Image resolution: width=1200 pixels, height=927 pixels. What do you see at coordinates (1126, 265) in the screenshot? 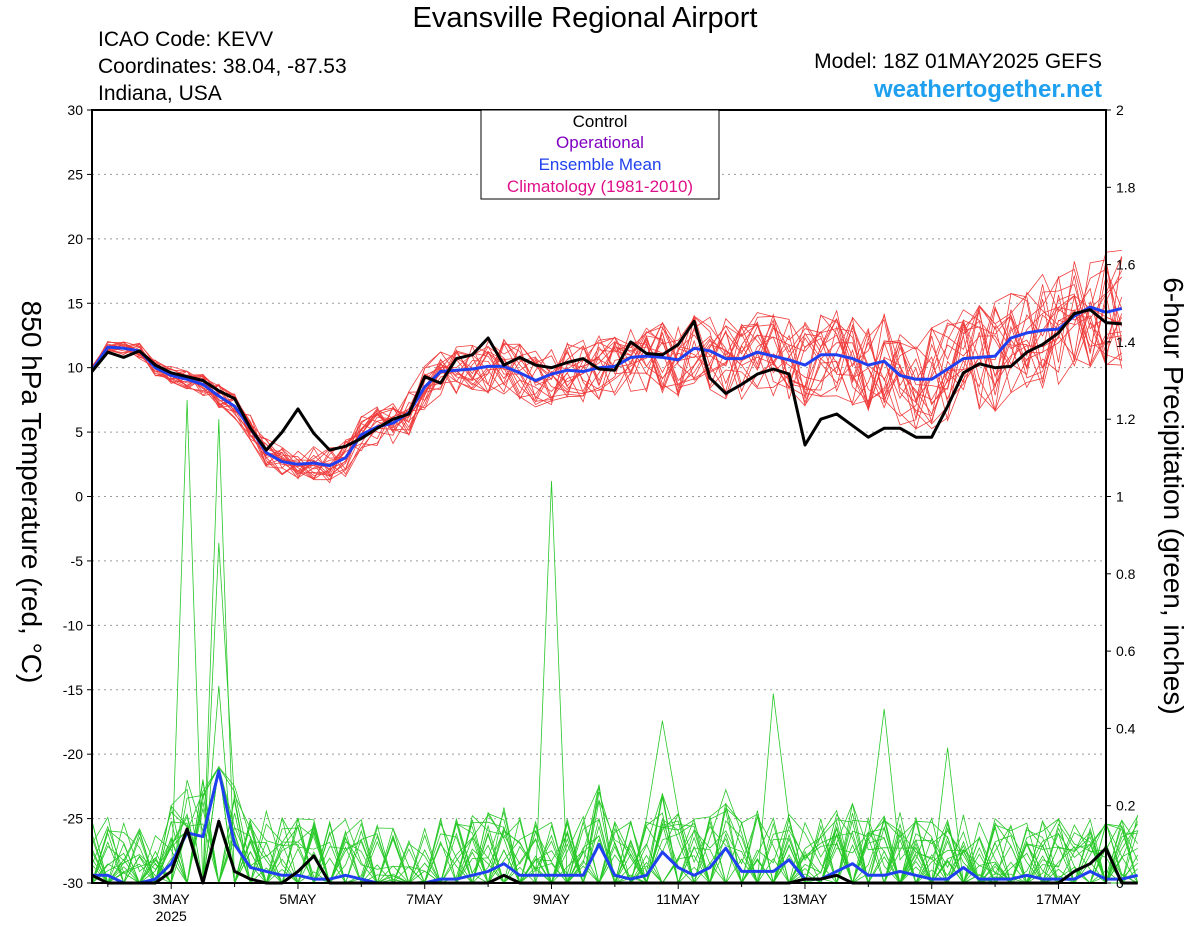
I see `right-tick-label: 1.6` at bounding box center [1126, 265].